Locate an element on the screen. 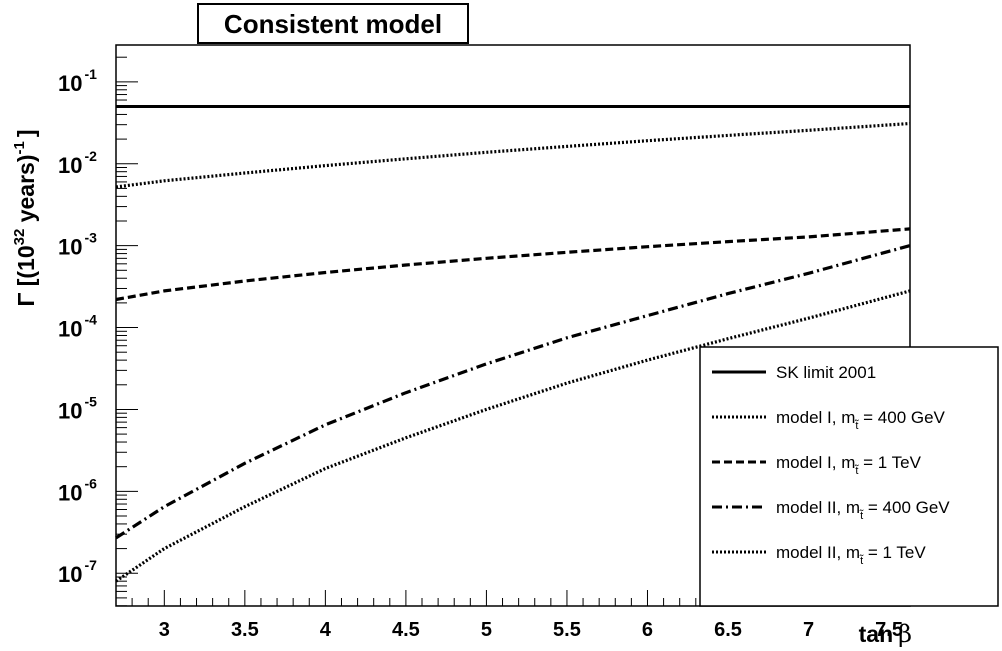 Image resolution: width=1002 pixels, height=651 pixels. x-tick-label: 7.5 is located at coordinates (889, 630).